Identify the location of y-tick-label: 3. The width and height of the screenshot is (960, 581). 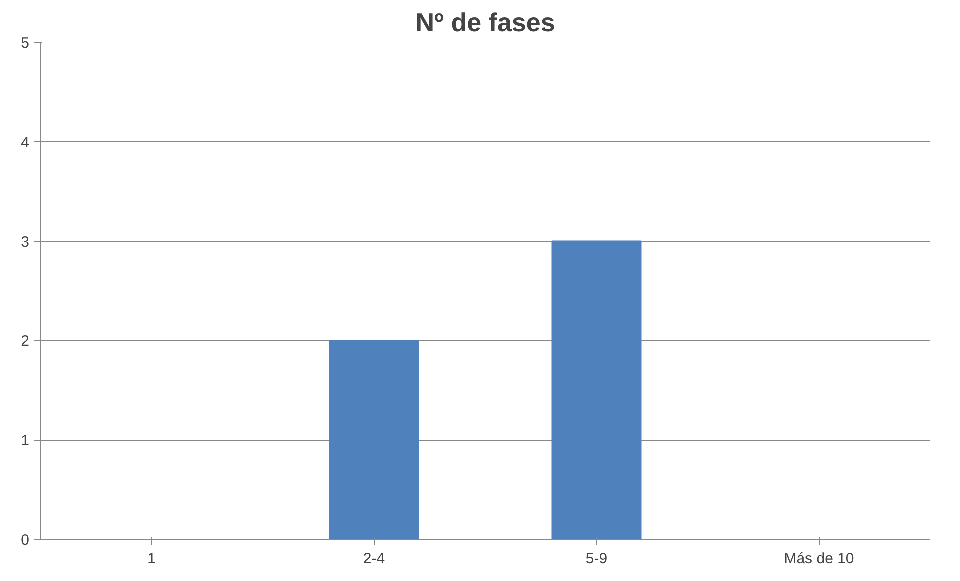
(25, 242).